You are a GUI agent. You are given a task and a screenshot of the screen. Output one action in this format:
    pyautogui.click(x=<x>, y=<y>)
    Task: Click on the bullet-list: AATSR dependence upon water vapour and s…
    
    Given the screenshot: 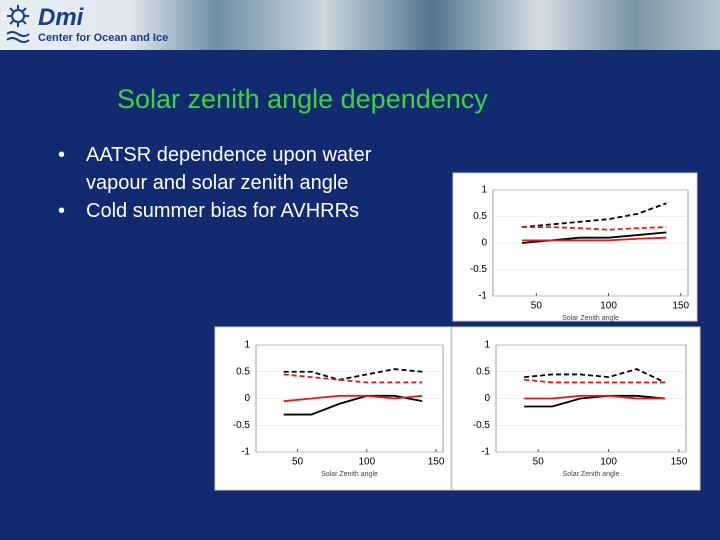 What is the action you would take?
    pyautogui.click(x=218, y=183)
    